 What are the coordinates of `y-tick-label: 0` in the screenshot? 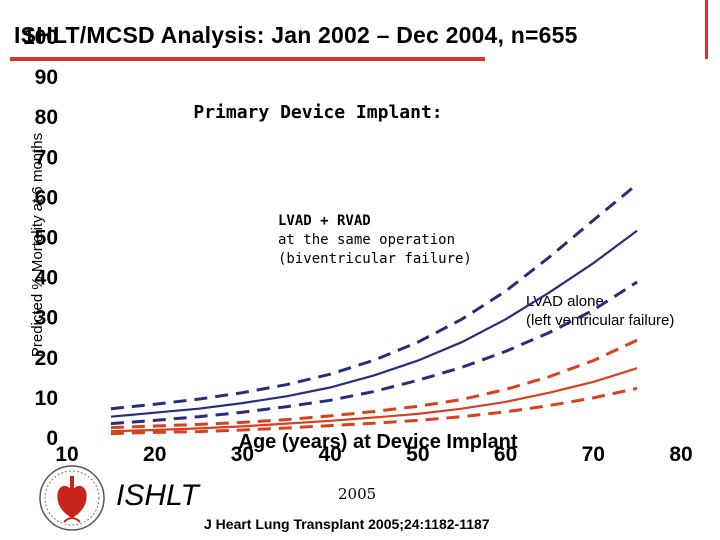 It's located at (52, 438).